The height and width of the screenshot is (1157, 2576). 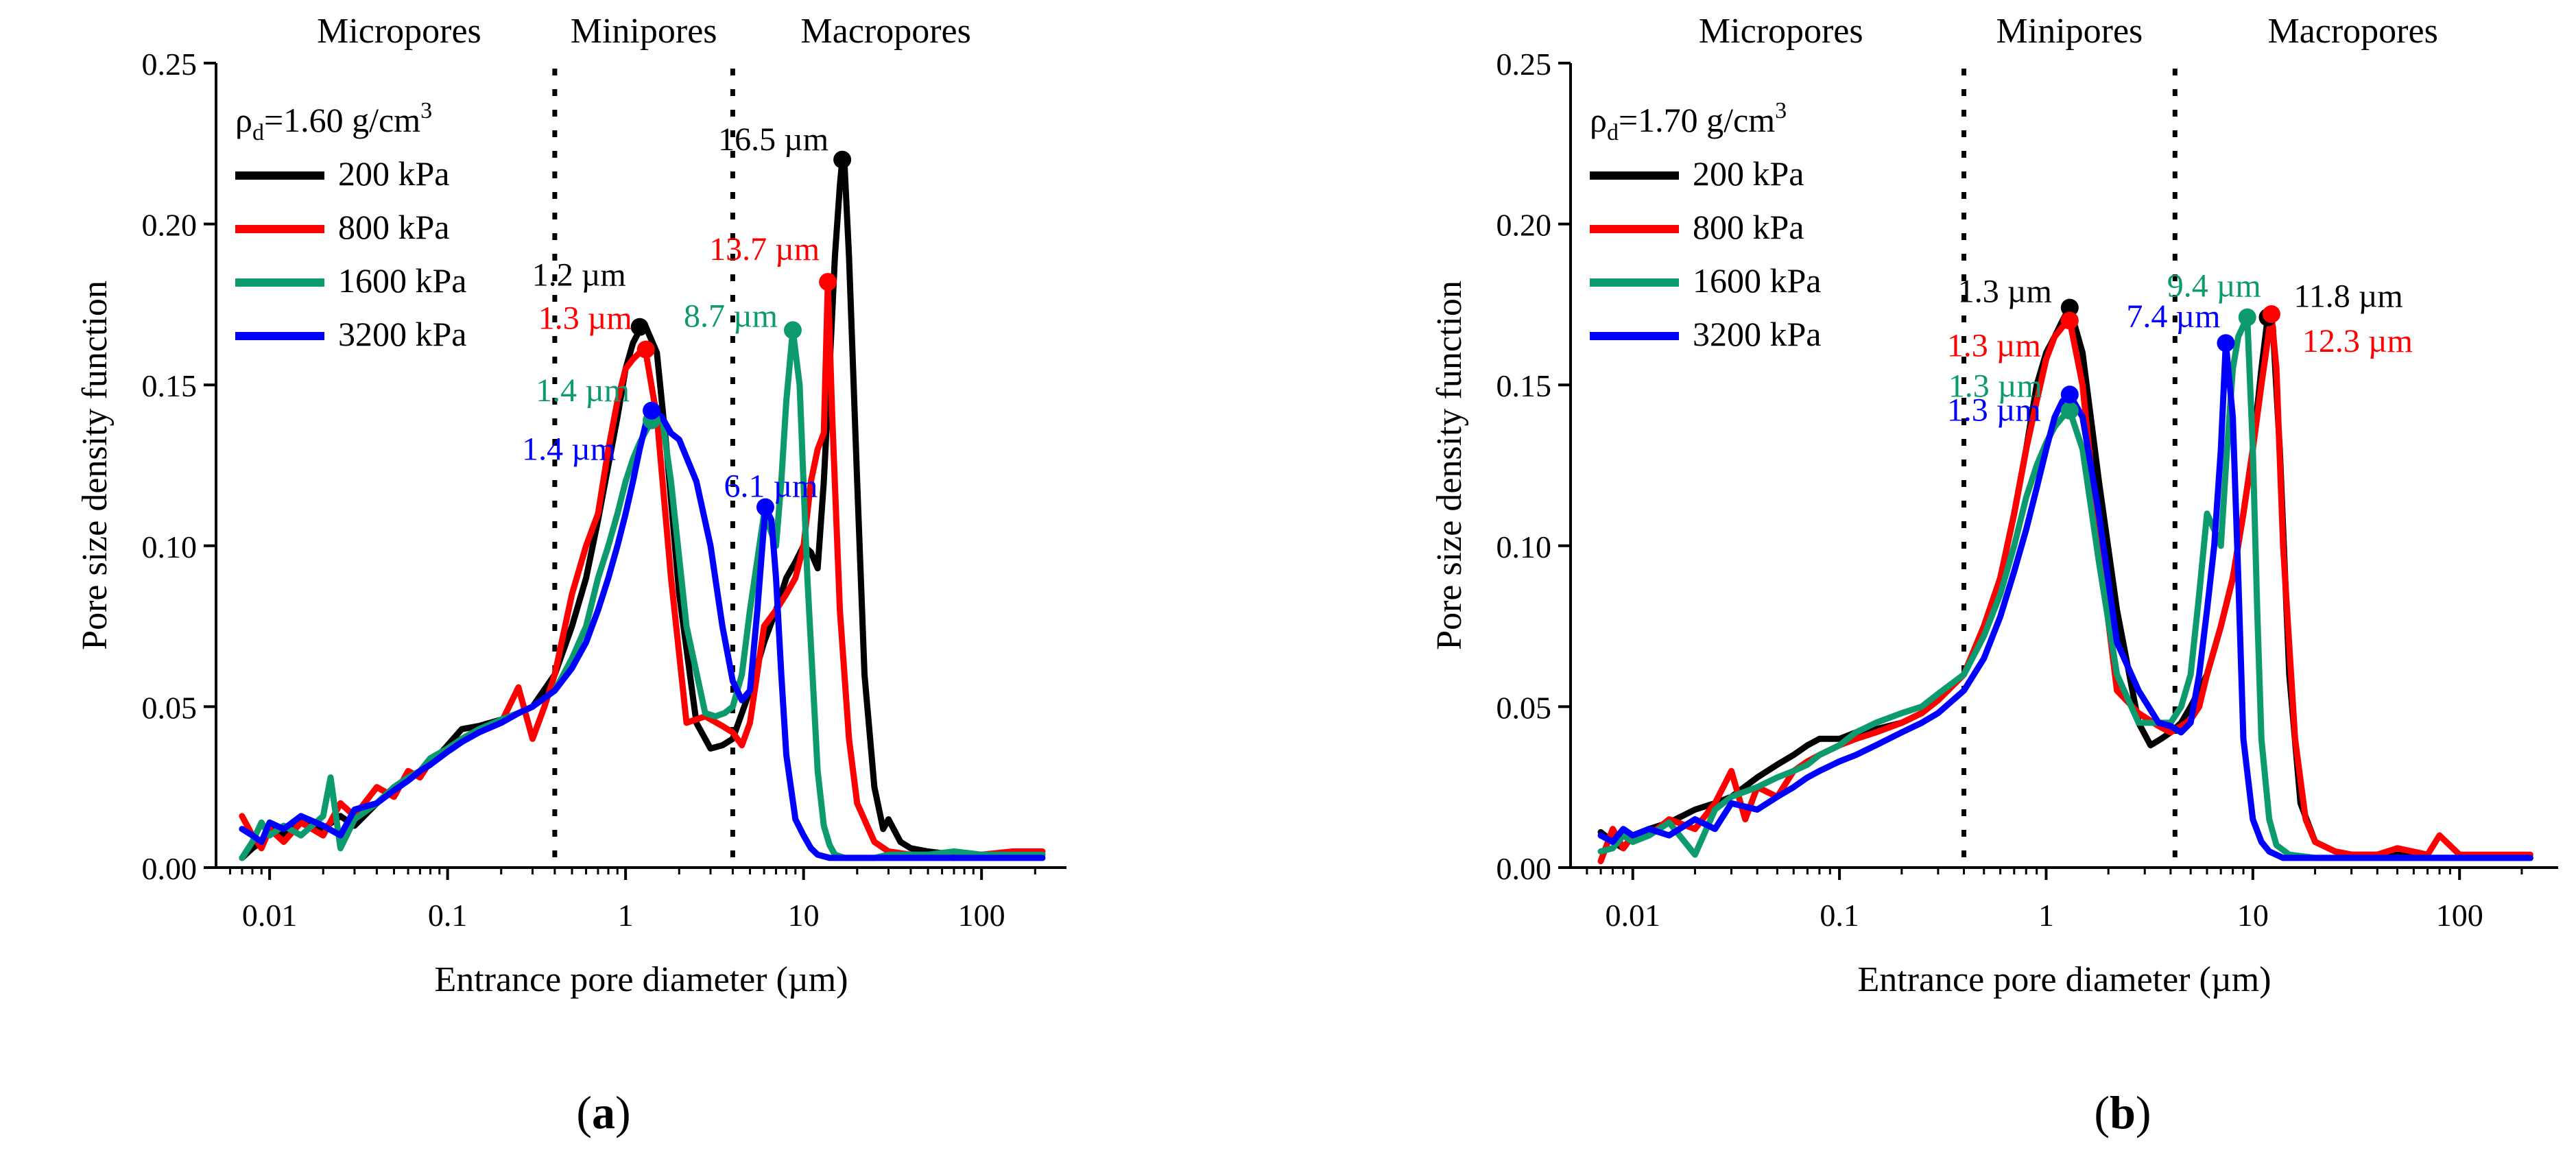 I want to click on peak-label: 8.7 µm, so click(x=731, y=316).